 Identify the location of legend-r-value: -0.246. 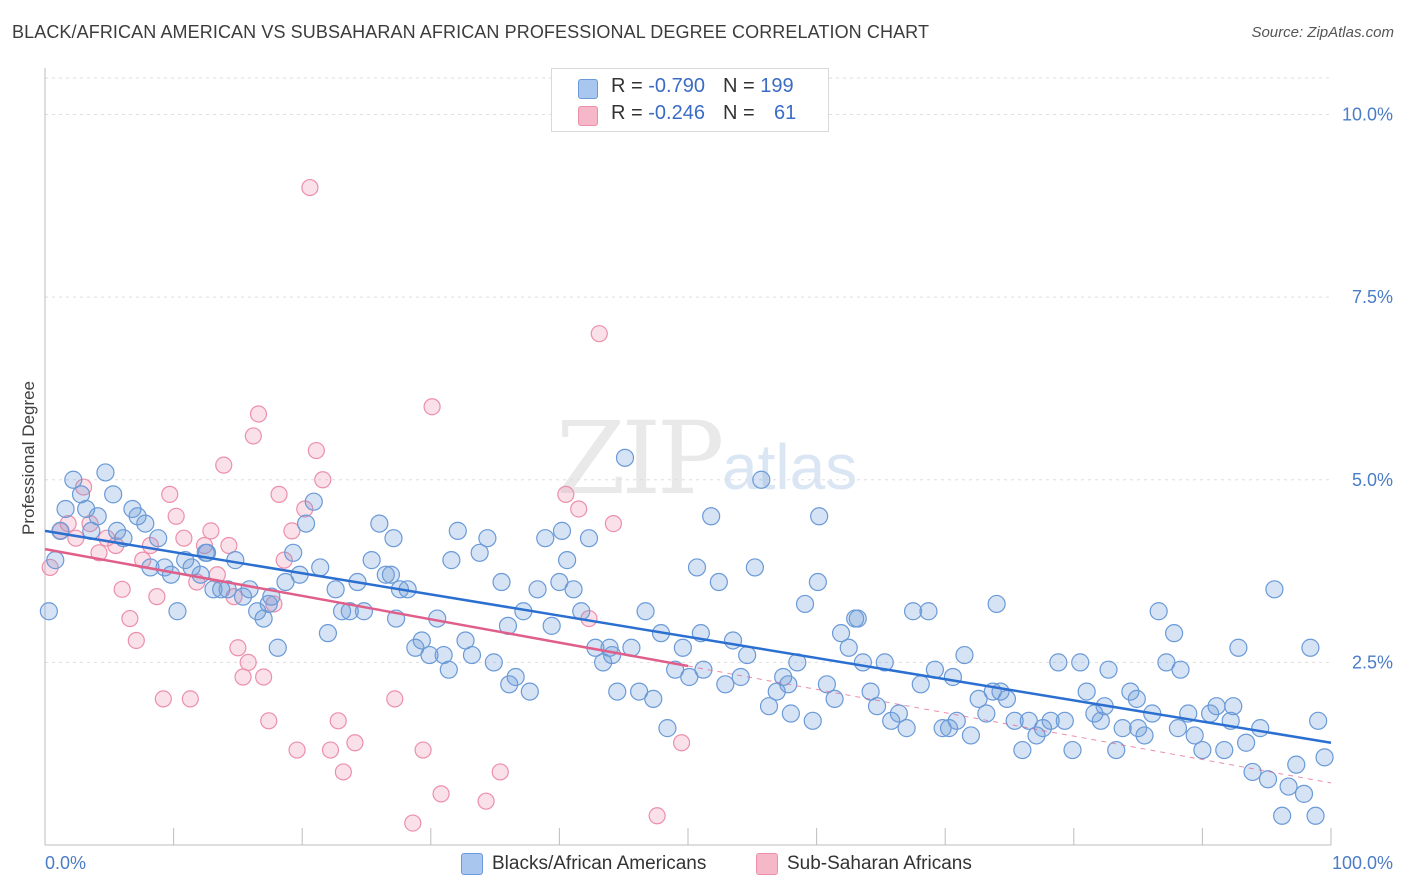
(676, 113).